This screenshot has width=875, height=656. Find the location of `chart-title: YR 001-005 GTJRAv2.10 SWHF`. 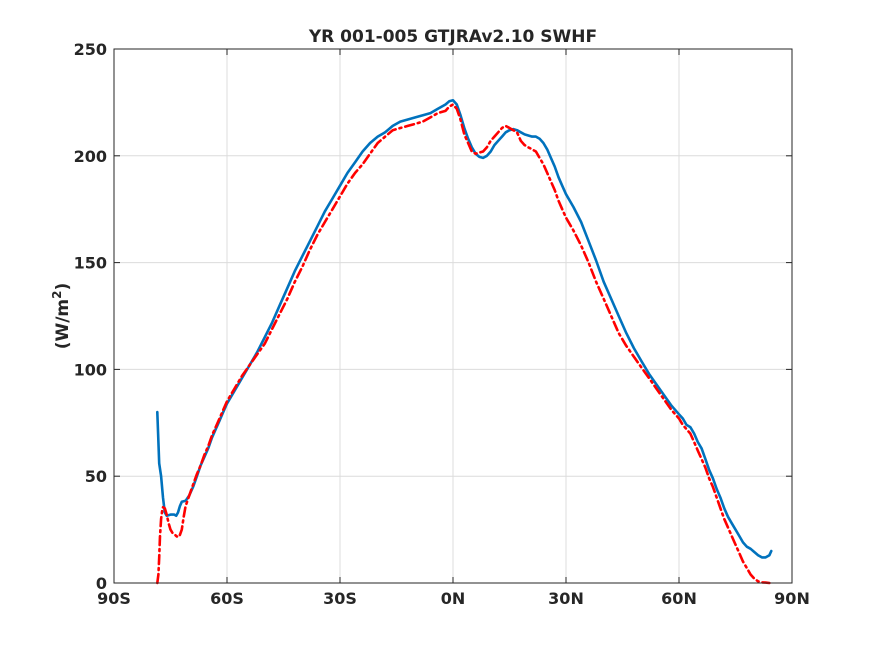

chart-title: YR 001-005 GTJRAv2.10 SWHF is located at coordinates (452, 37).